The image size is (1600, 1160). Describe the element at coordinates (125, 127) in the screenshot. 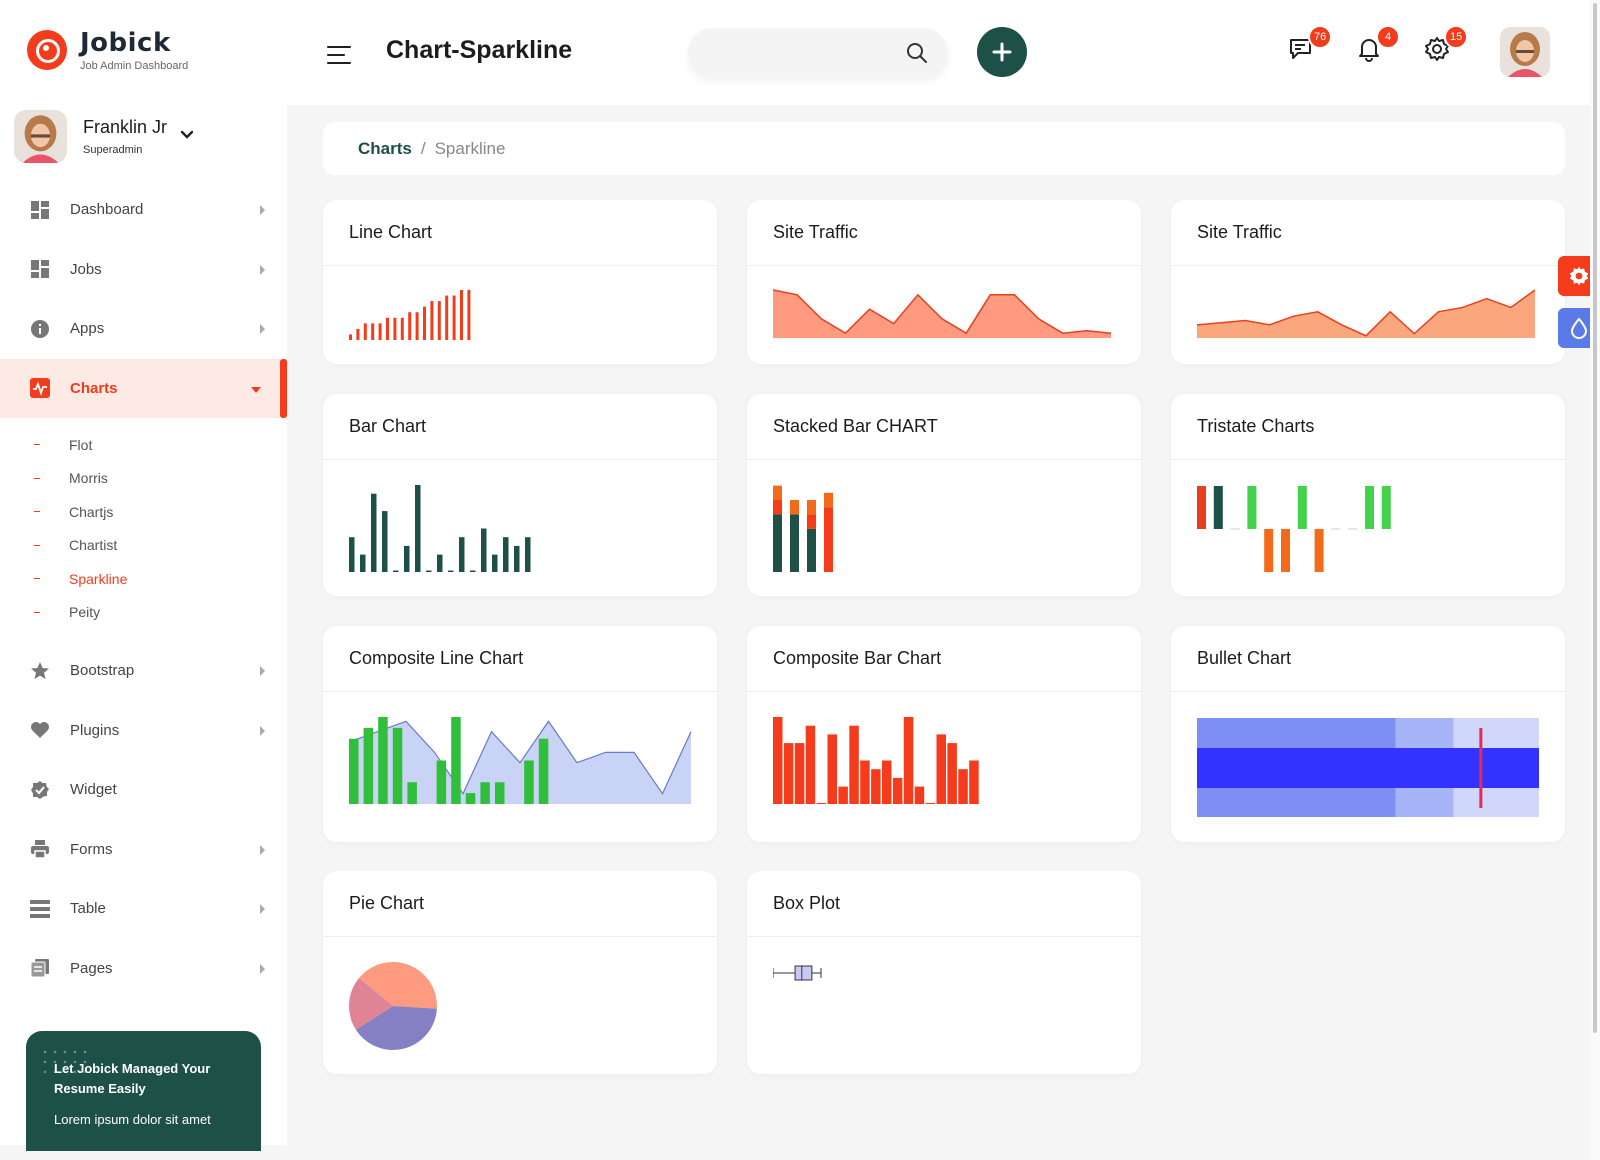

I see `profile-name: Franklin Jr` at that location.